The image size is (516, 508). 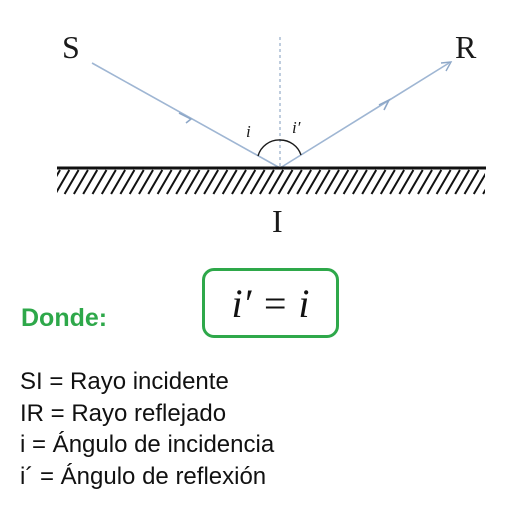 I want to click on legend-item-reflected-ray: IR = Rayo reflejado, so click(x=123, y=413).